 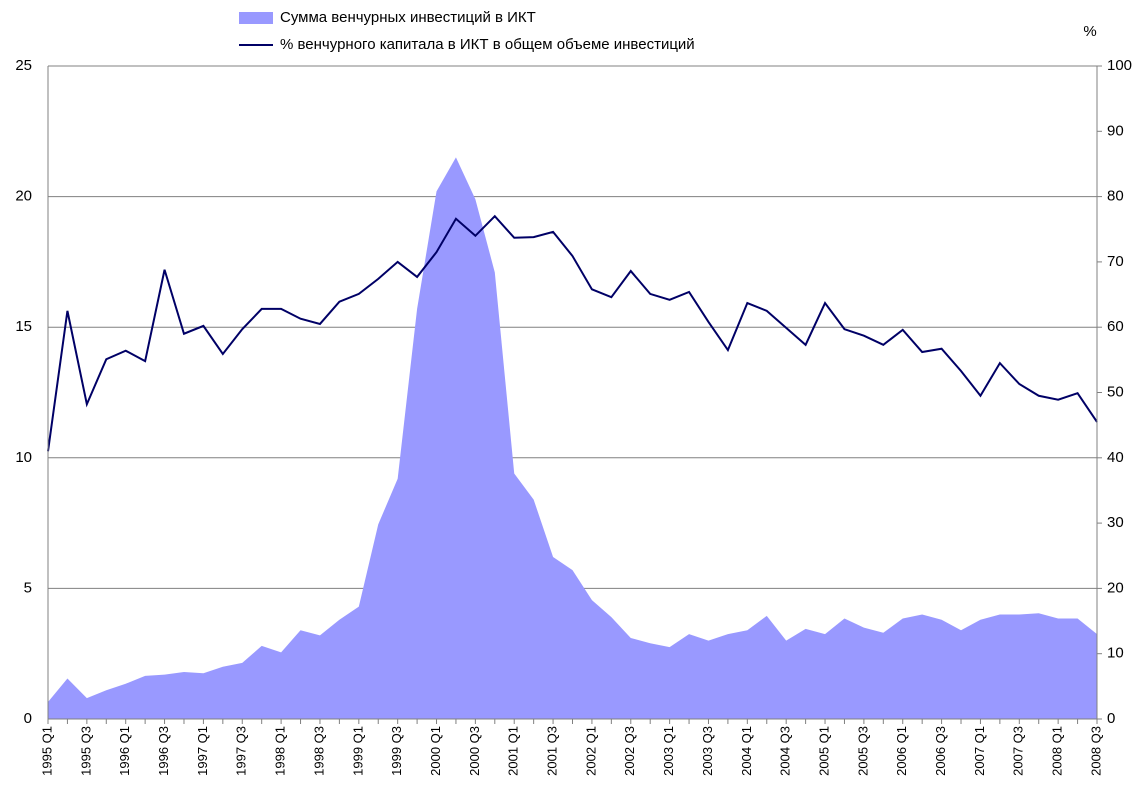 I want to click on y2-tick-label: 100, so click(x=1119, y=65).